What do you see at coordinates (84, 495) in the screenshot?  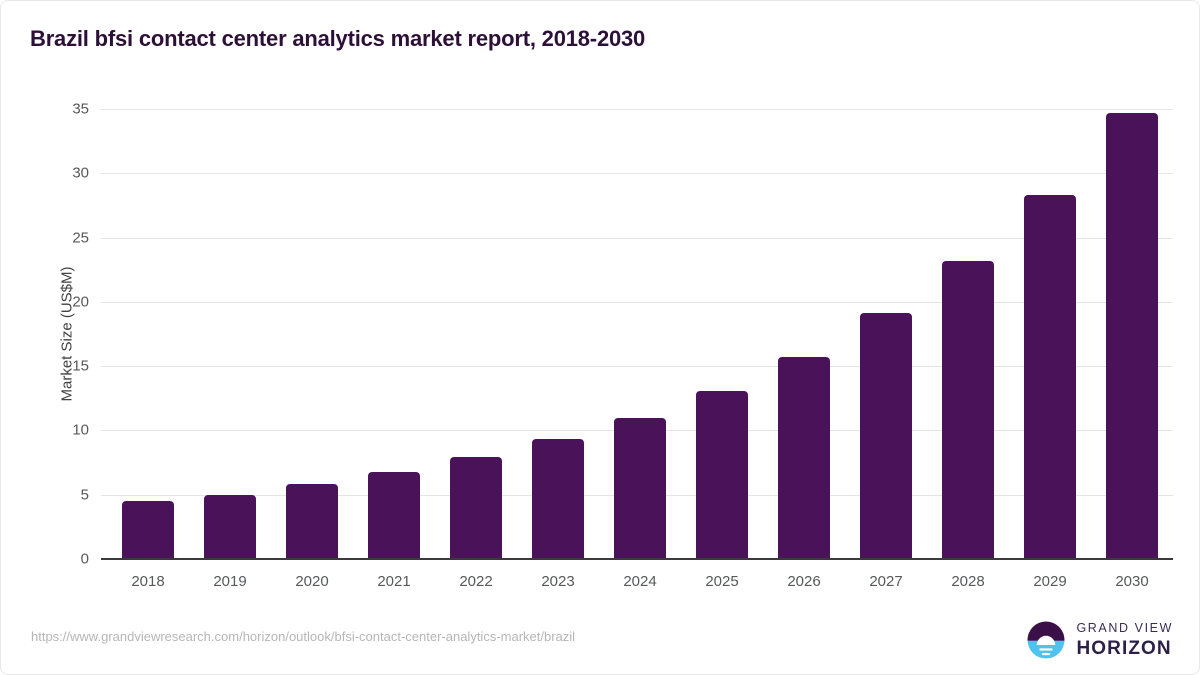 I see `y-tick-label: 5` at bounding box center [84, 495].